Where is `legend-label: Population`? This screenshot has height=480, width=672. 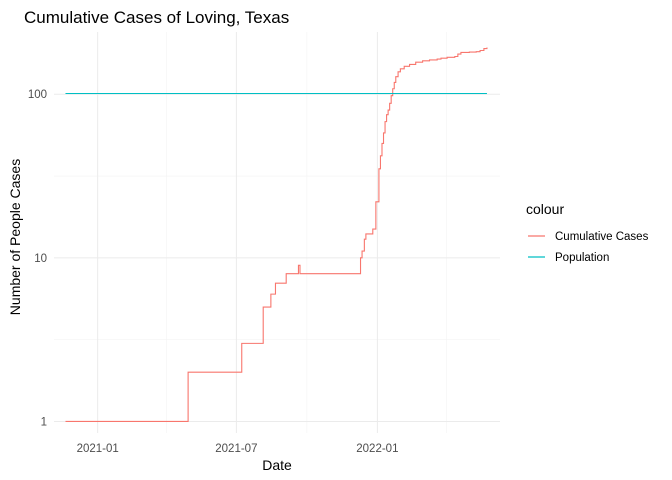 legend-label: Population is located at coordinates (582, 258).